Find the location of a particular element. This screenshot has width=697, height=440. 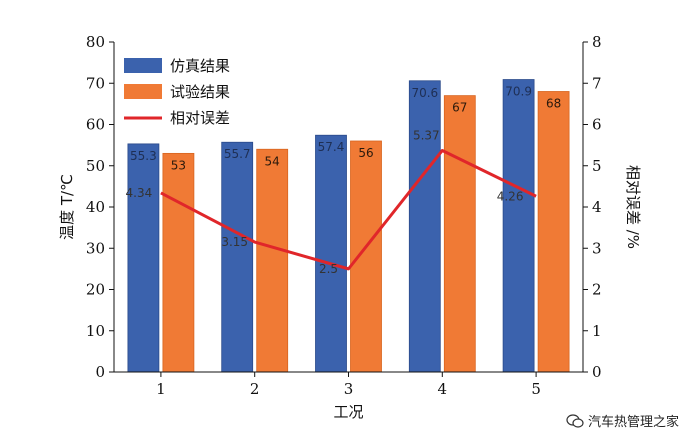

y2-tick-label-7: 7 is located at coordinates (597, 83).